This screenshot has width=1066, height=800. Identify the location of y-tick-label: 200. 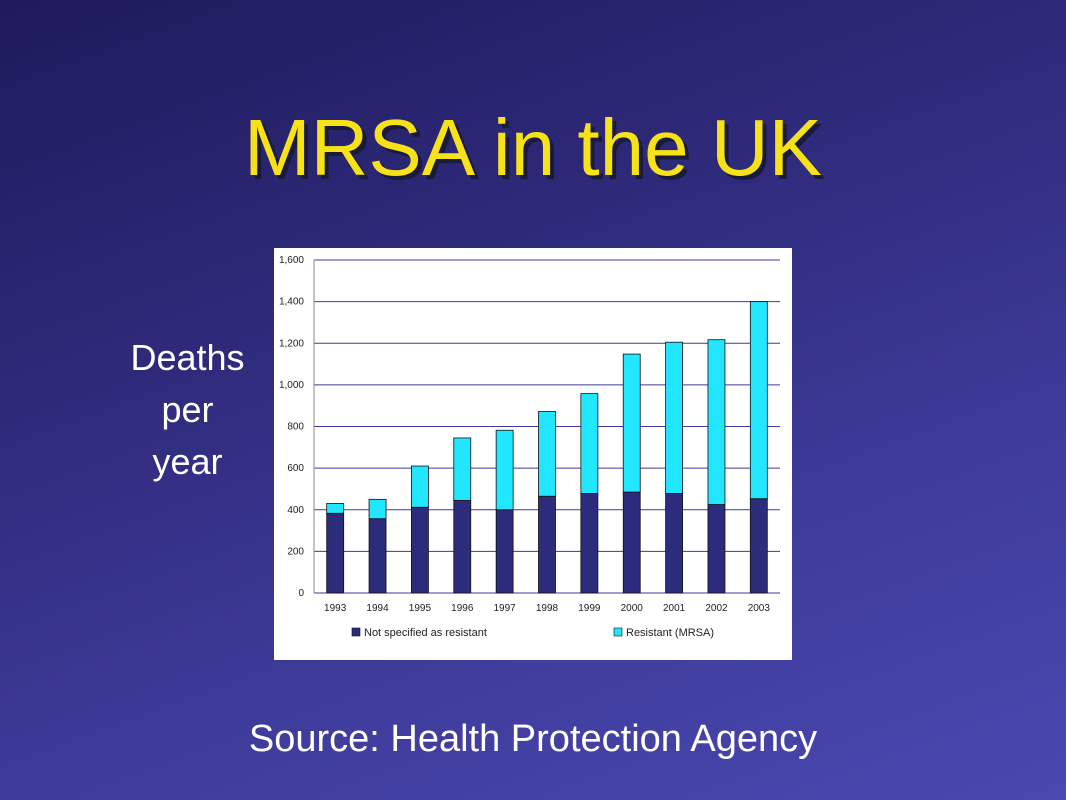
(295, 551).